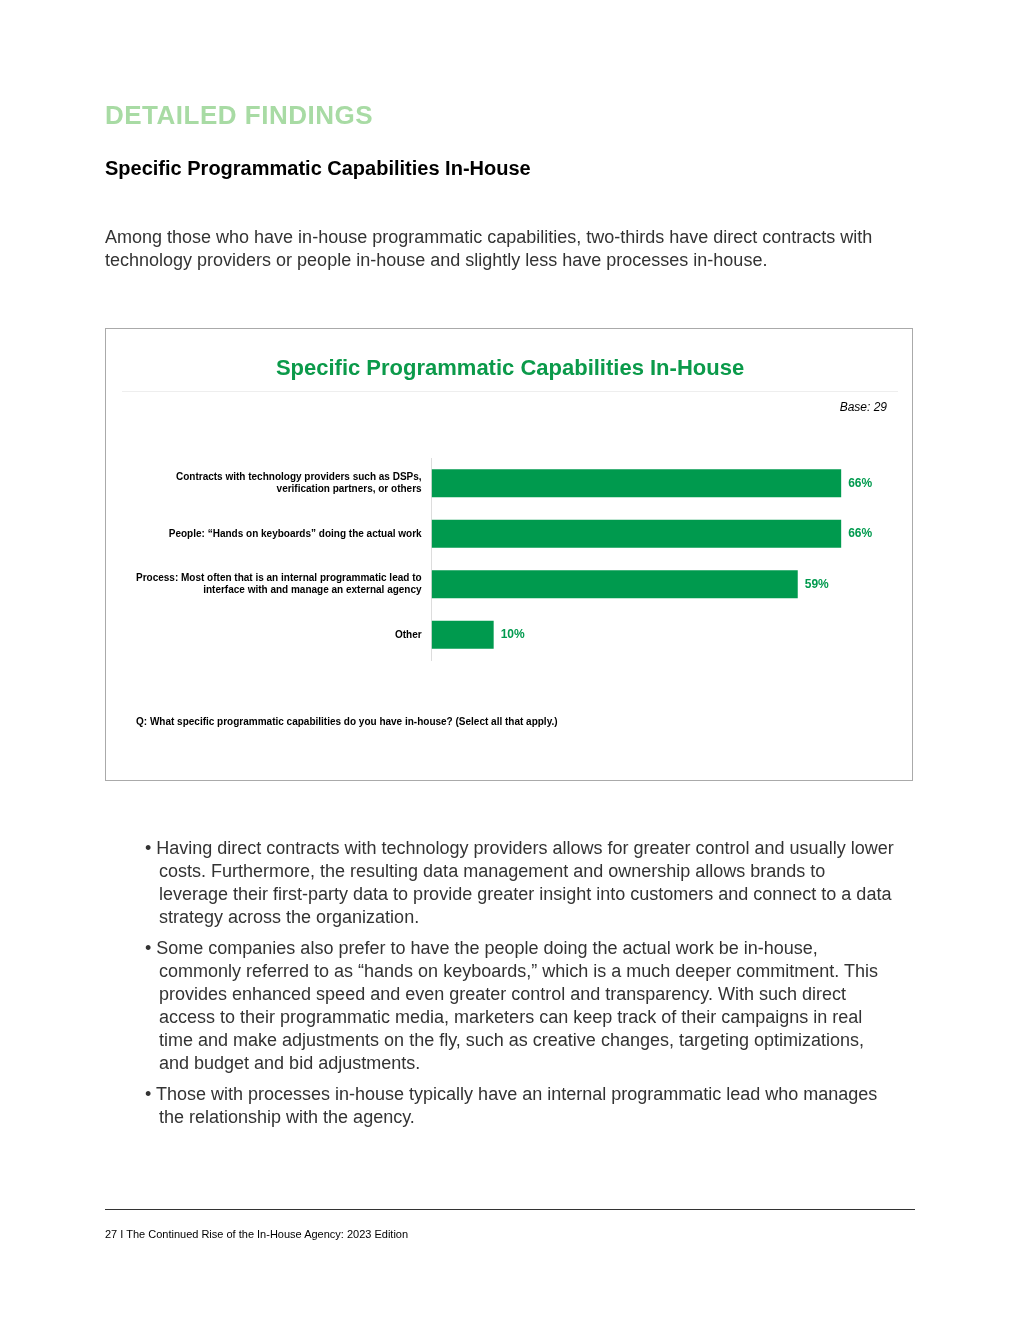  What do you see at coordinates (299, 482) in the screenshot?
I see `y-tick-label: Contracts with technology providers such as DSPs, verification partners, or others` at bounding box center [299, 482].